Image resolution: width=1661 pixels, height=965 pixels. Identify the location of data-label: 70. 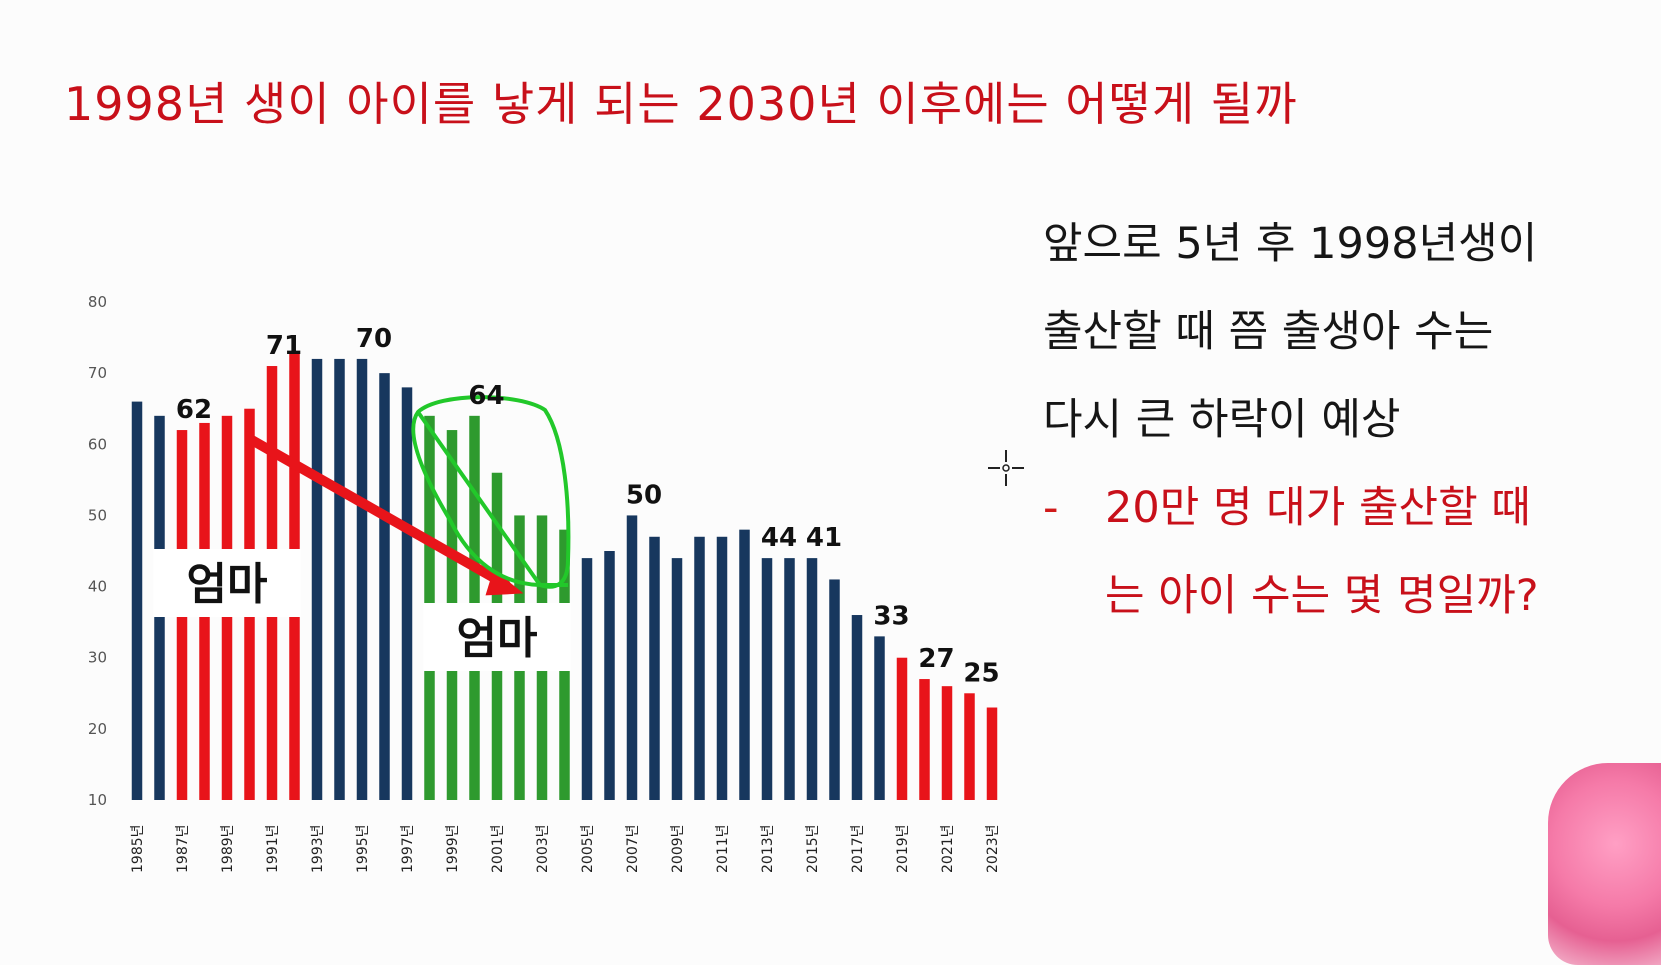
(374, 339).